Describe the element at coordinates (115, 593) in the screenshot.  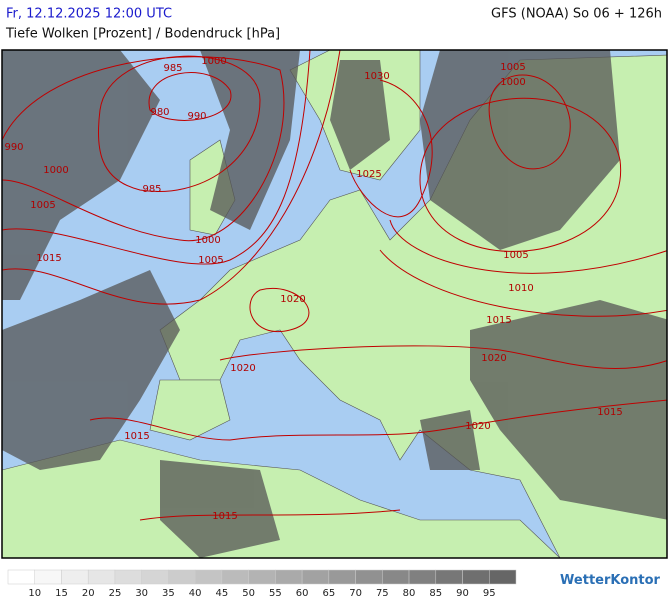
I see `legend-label: 25` at that location.